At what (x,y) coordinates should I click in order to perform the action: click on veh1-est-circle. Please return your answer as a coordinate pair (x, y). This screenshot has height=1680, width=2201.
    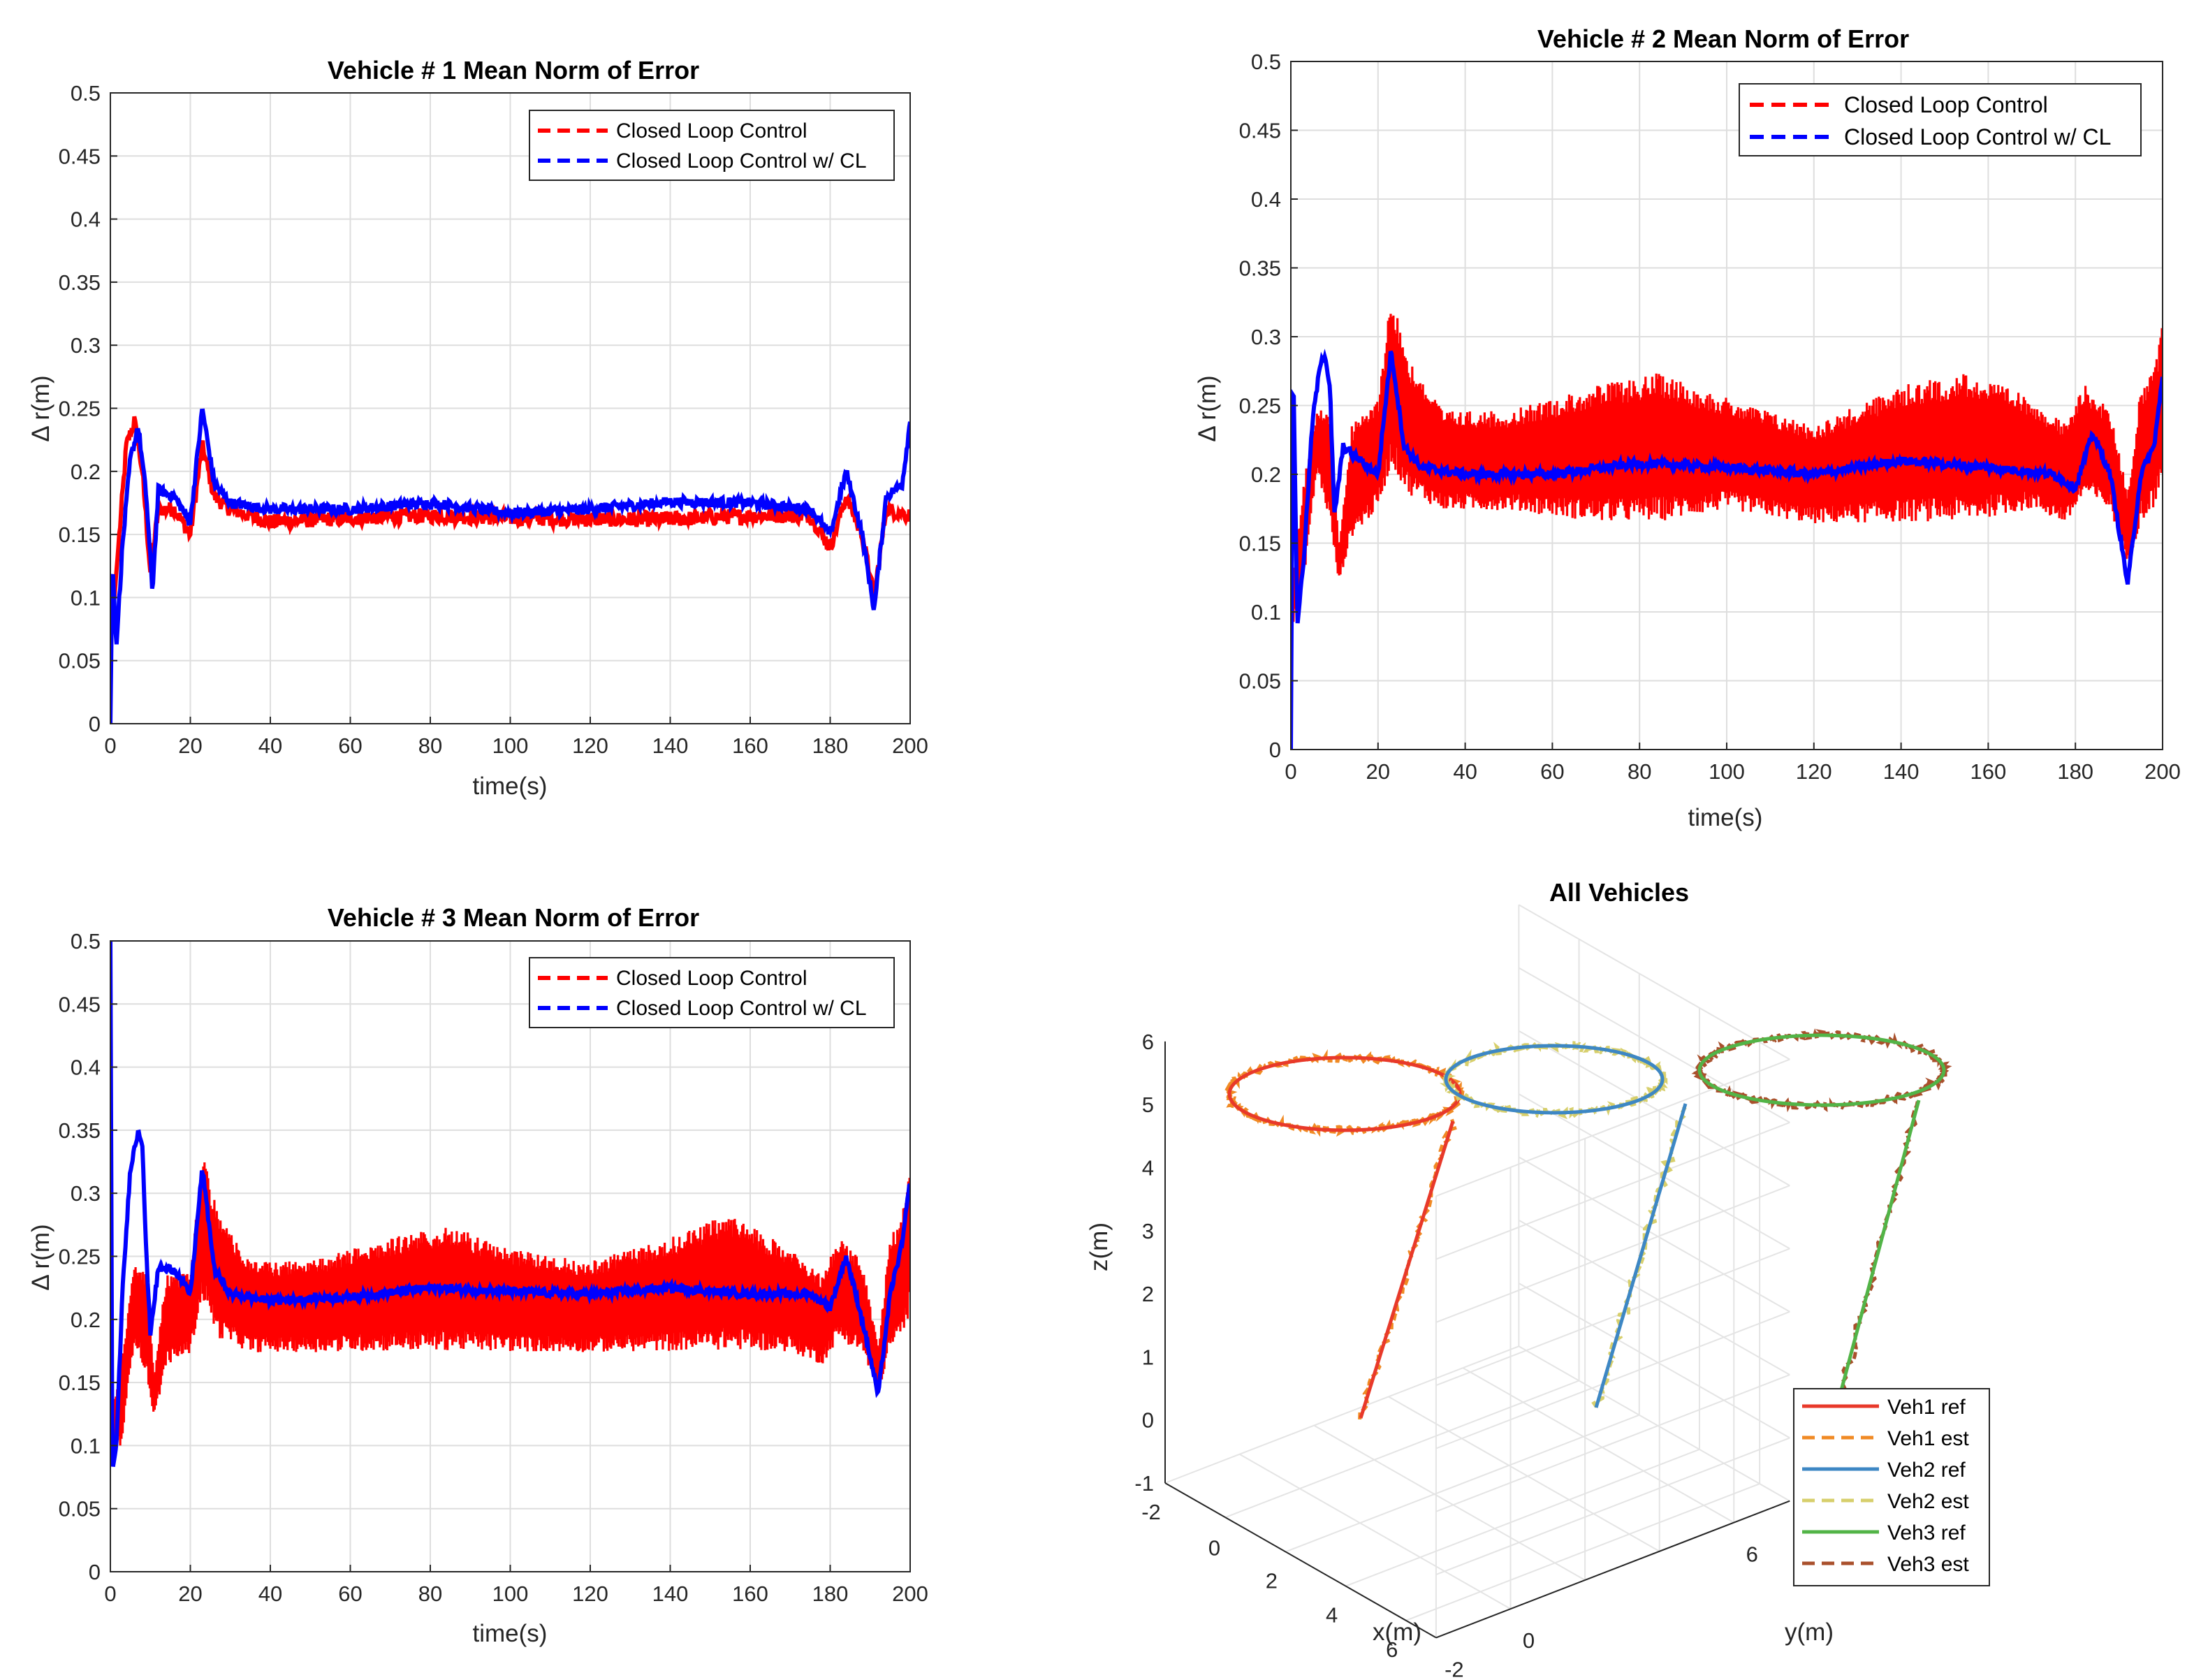
    Looking at the image, I should click on (1344, 1093).